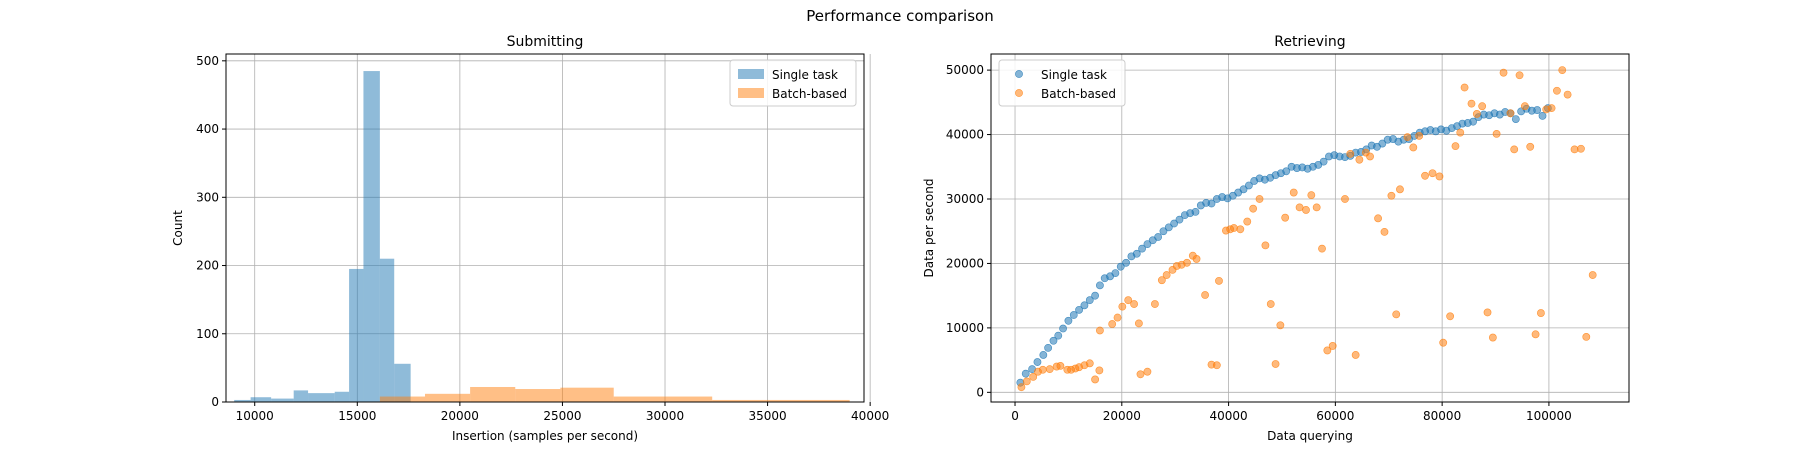 The image size is (1800, 450). What do you see at coordinates (207, 61) in the screenshot?
I see `y-tick-label: 500` at bounding box center [207, 61].